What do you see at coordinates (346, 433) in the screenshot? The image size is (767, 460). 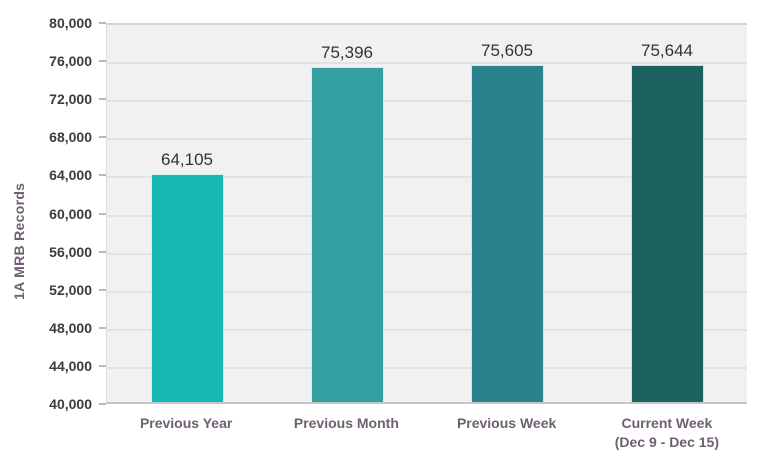 I see `x-category-label: Previous Month` at bounding box center [346, 433].